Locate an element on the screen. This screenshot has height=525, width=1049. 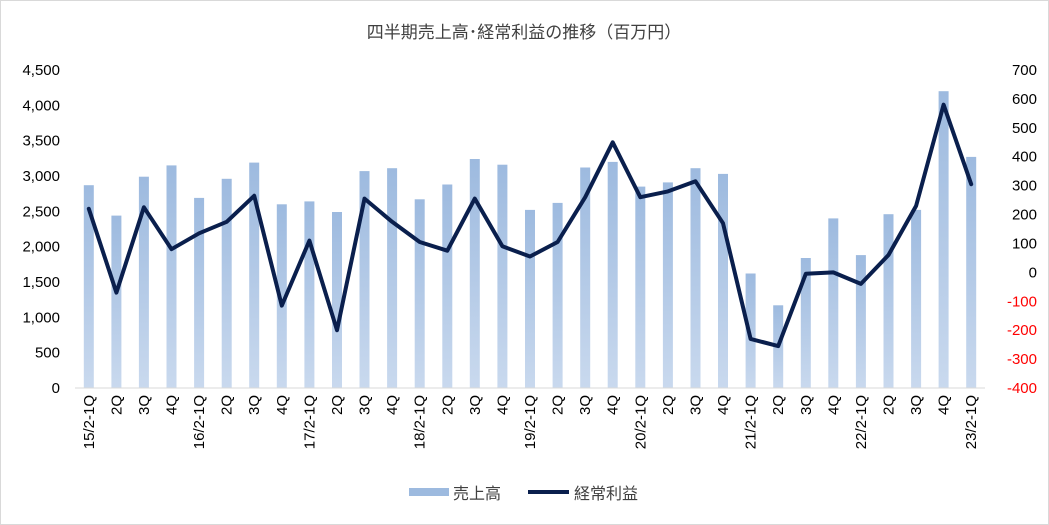
y-left-tick-label: 500 is located at coordinates (47, 353).